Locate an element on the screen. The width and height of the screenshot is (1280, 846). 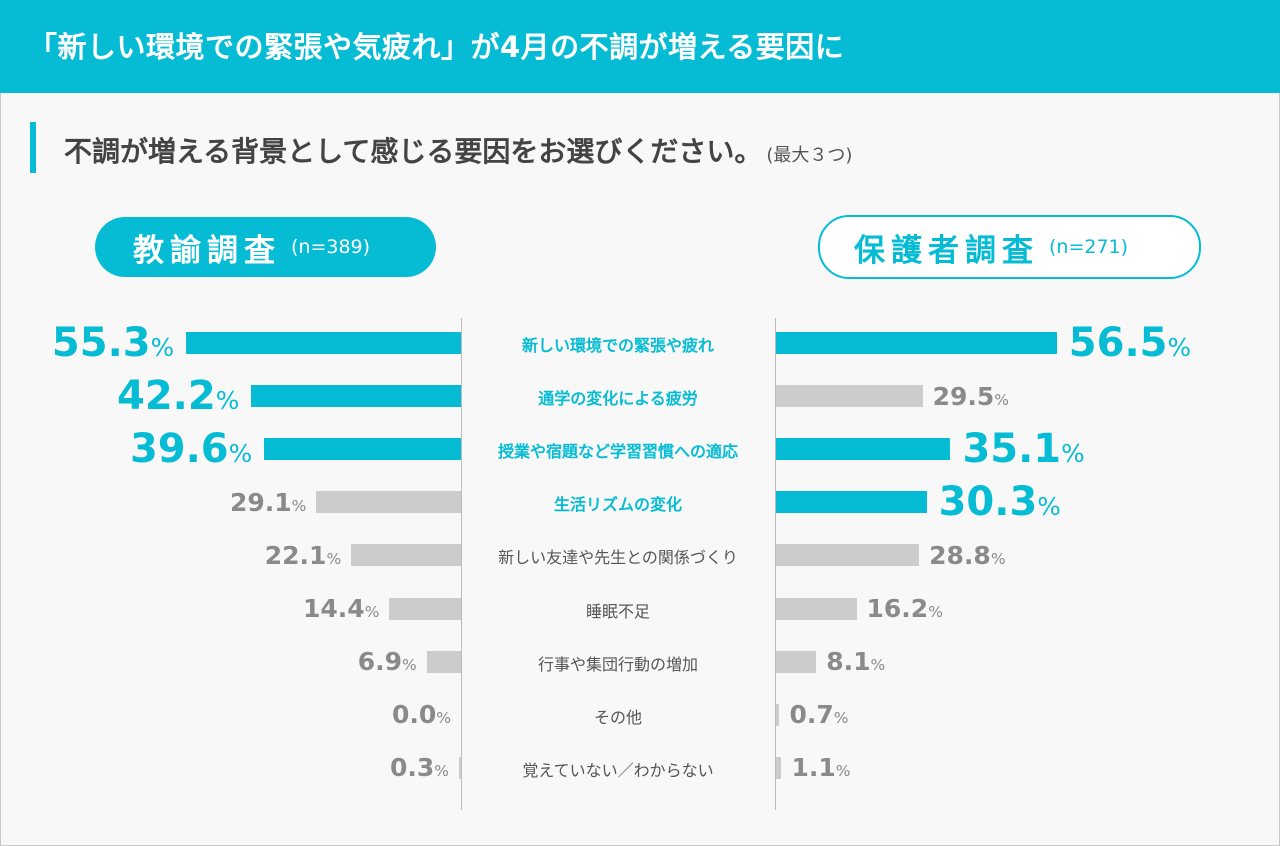
value-number: 42.2 is located at coordinates (166, 396).